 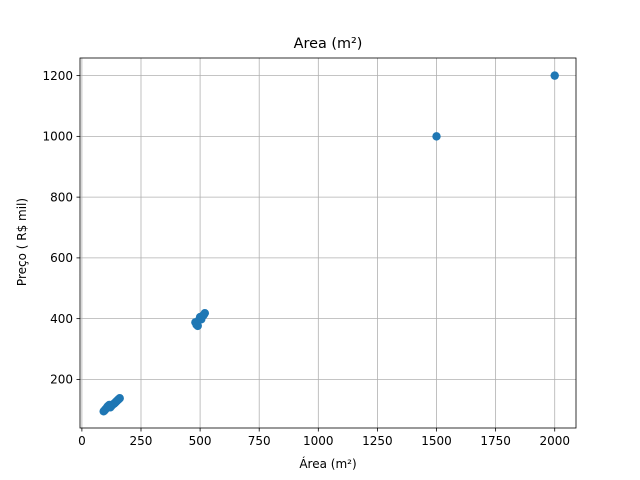 I want to click on x-axis-ticks: 0 250 500 750 1000 1250 1500 1750 2000, so click(x=324, y=438).